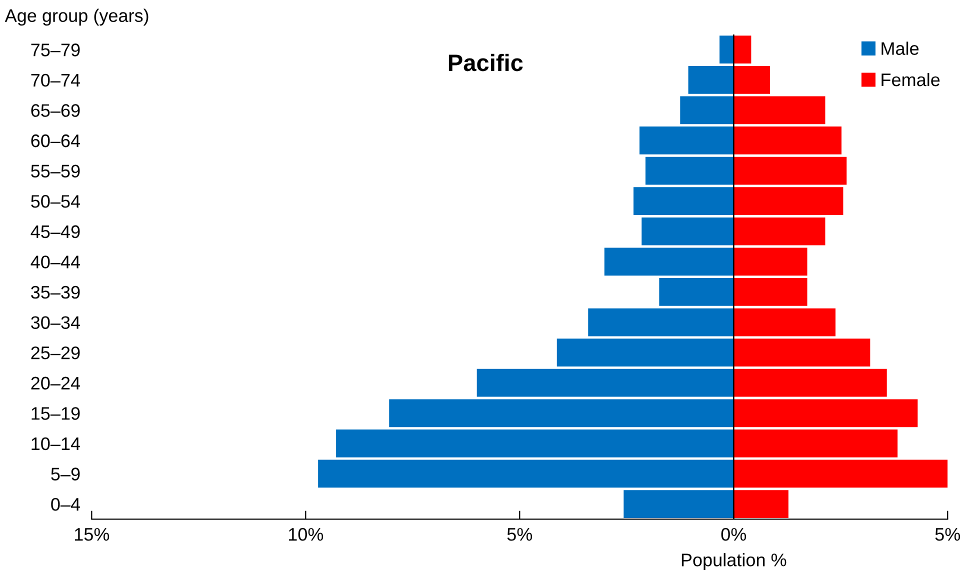 The width and height of the screenshot is (965, 584). What do you see at coordinates (56, 413) in the screenshot?
I see `y-tick-label: 15–19` at bounding box center [56, 413].